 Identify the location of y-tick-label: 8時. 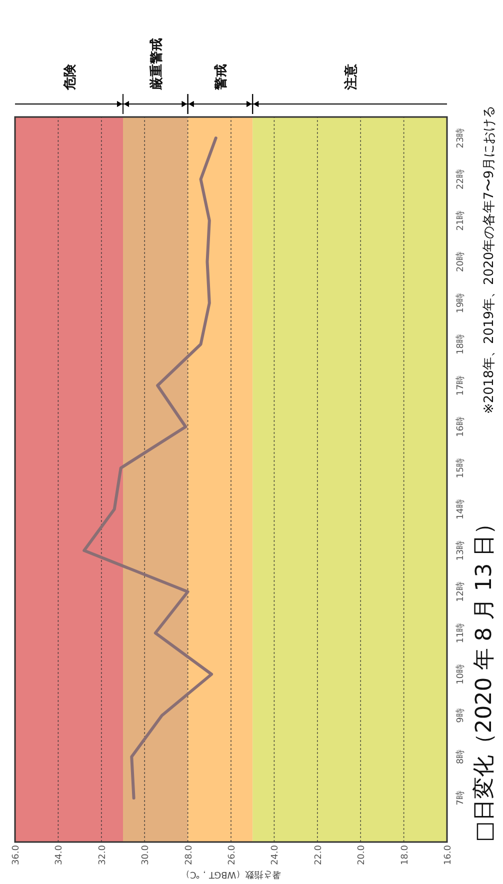
(460, 756).